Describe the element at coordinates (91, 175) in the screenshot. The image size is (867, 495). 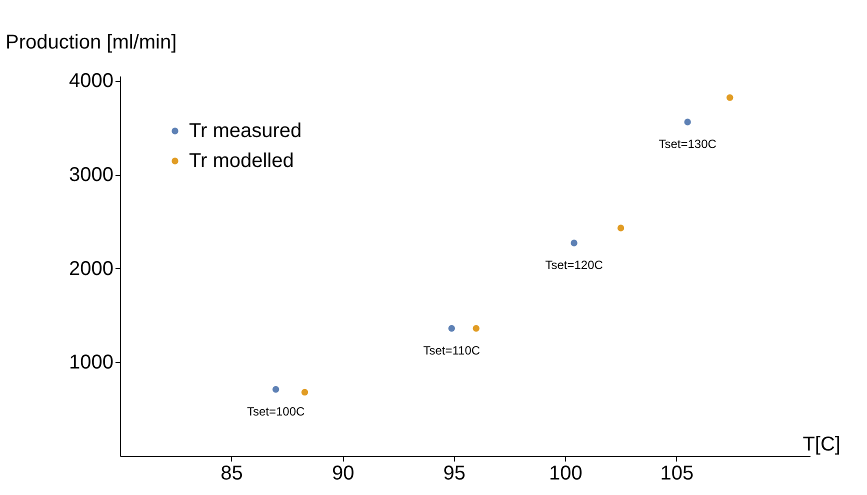
I see `y-tick-label: 3000` at that location.